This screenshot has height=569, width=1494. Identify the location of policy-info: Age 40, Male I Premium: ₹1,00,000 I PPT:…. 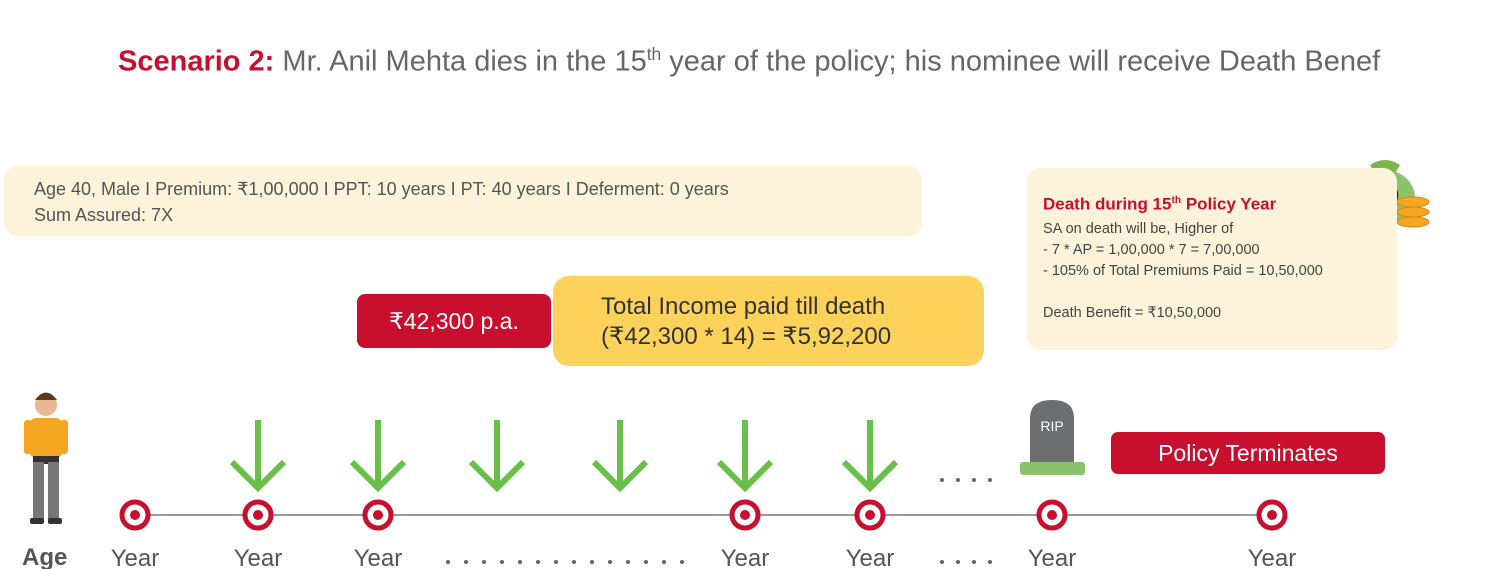
(463, 201).